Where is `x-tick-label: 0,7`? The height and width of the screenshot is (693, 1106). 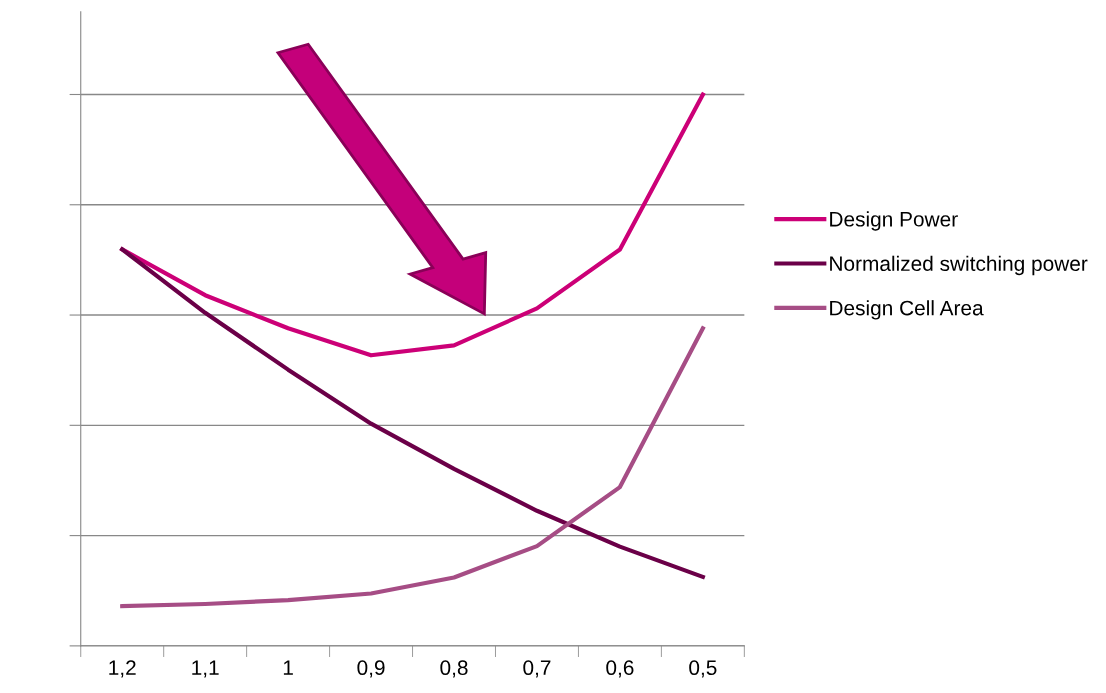 x-tick-label: 0,7 is located at coordinates (537, 669).